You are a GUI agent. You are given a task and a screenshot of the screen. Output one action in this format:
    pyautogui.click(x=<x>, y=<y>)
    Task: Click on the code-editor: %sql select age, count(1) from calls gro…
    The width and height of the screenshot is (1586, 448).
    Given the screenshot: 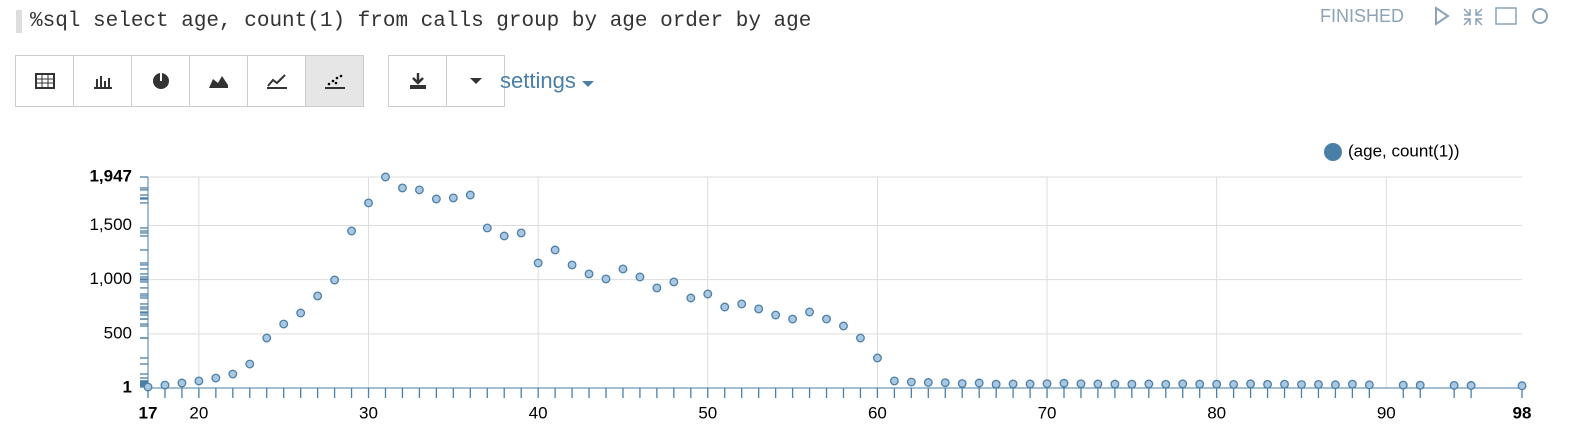 What is the action you would take?
    pyautogui.click(x=413, y=21)
    